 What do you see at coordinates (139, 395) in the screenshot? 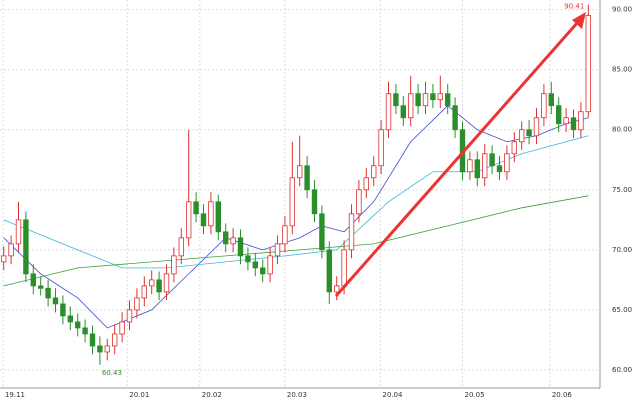
I see `x-tick-label: 20.01` at bounding box center [139, 395].